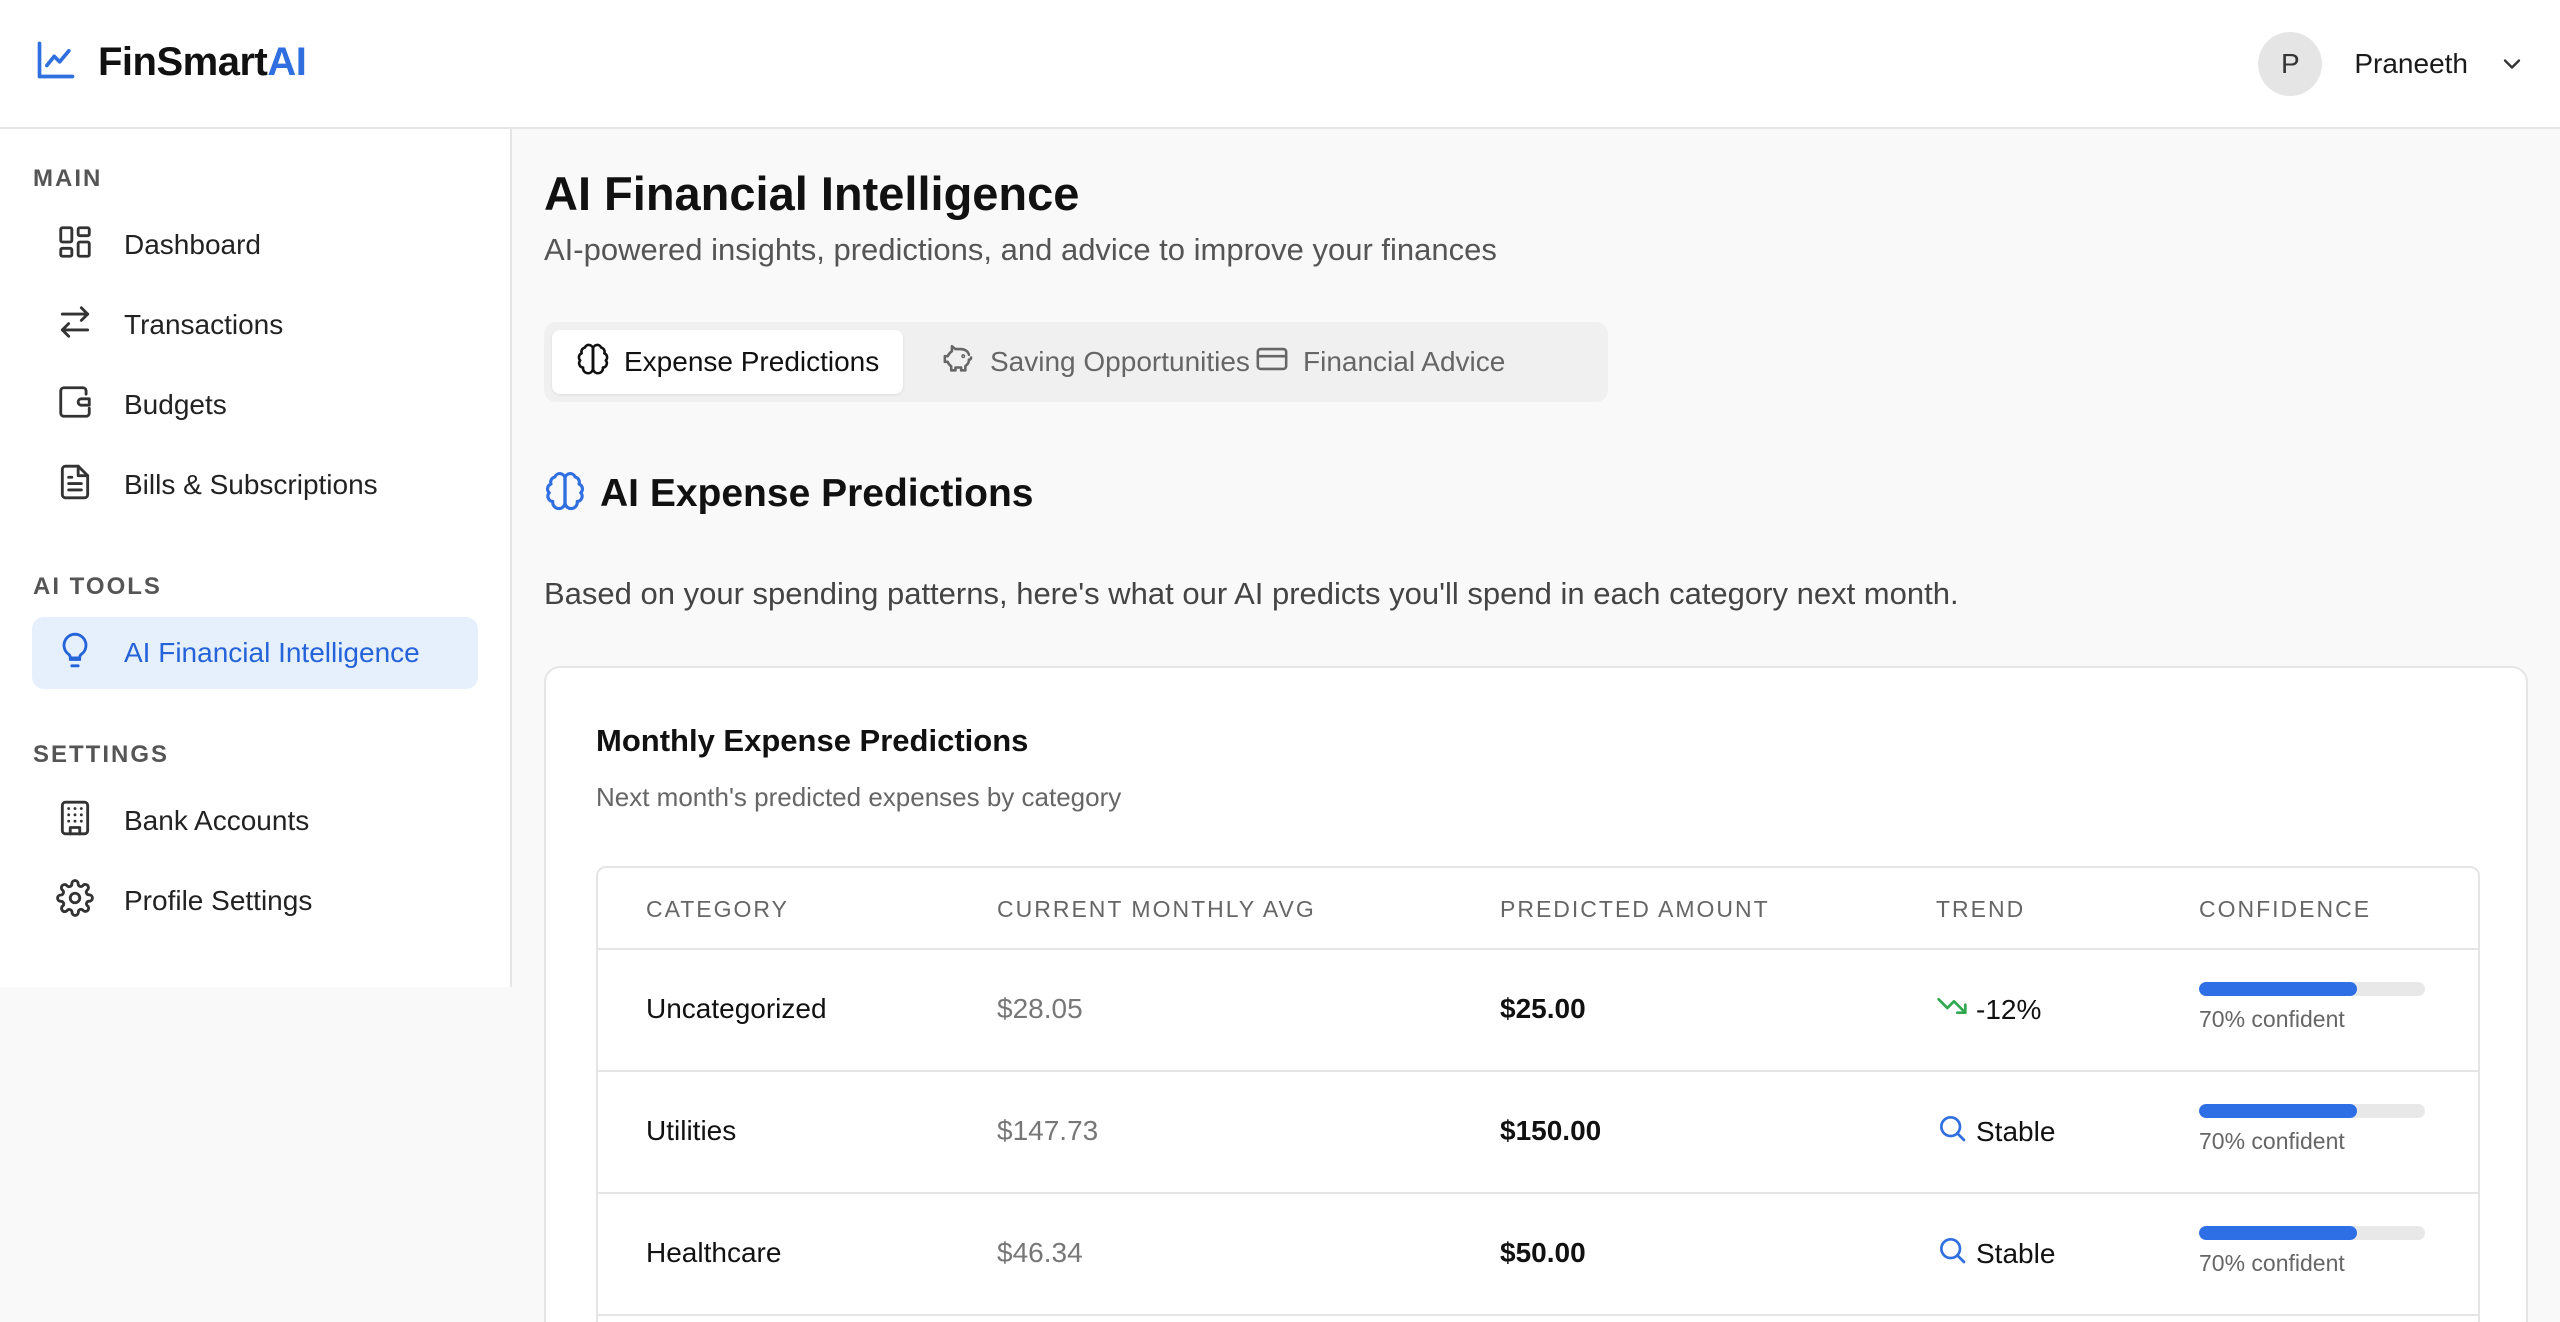  I want to click on cell-predicted: $150.00, so click(1551, 1130).